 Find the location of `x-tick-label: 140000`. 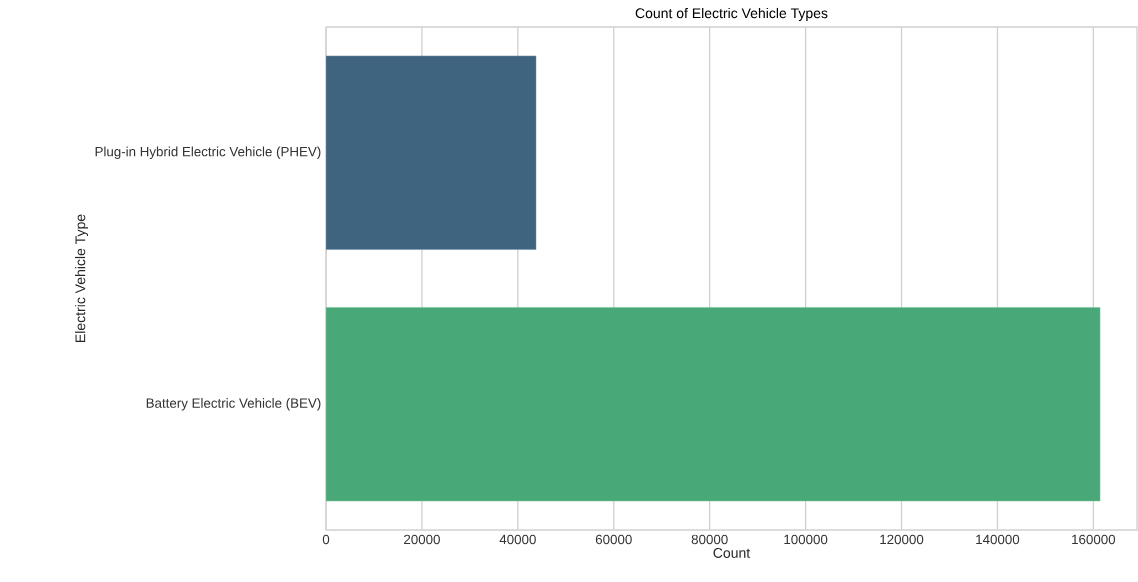

x-tick-label: 140000 is located at coordinates (998, 539).